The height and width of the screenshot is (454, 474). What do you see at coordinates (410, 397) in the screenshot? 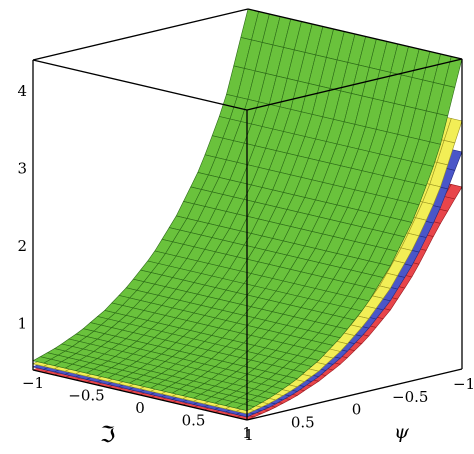
I see `y-tick-label: −0.5` at bounding box center [410, 397].